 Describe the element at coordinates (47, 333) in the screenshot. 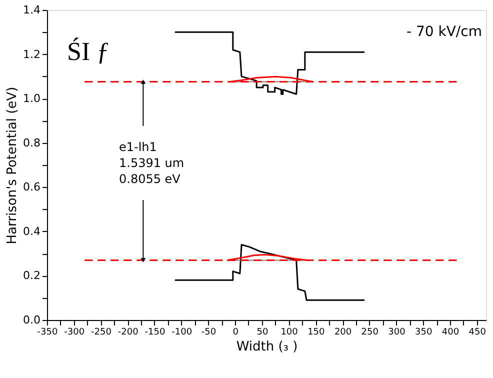

I see `x-tick-label: -350` at that location.